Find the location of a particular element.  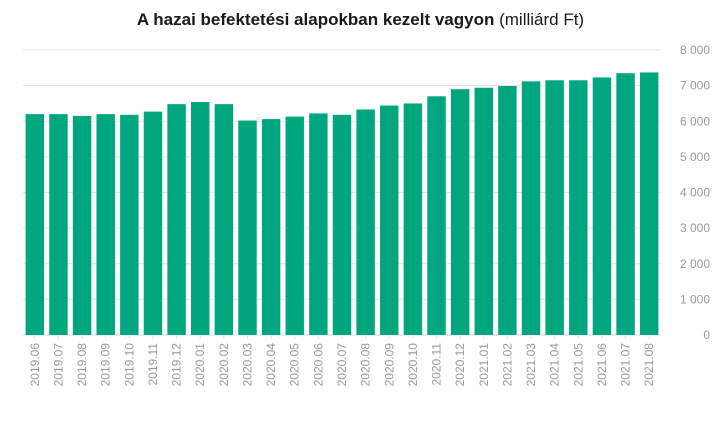

bar-2021.03 is located at coordinates (531, 208).